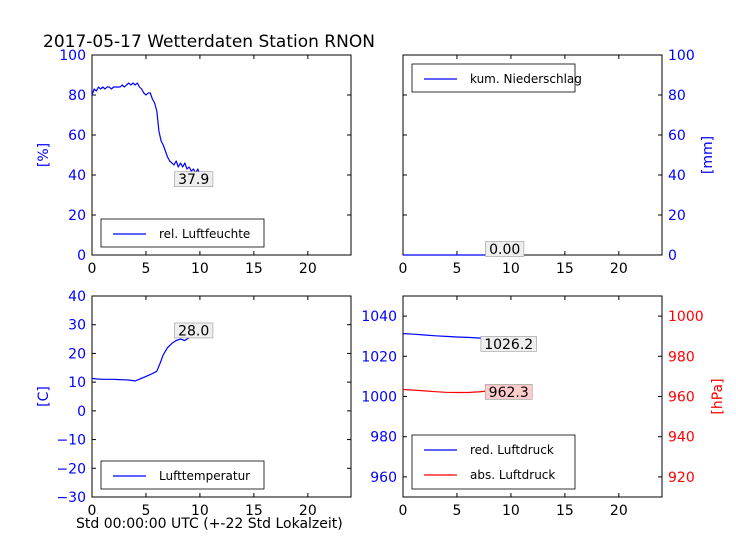 This screenshot has height=552, width=736. Describe the element at coordinates (383, 478) in the screenshot. I see `y-tick-label: 960` at that location.